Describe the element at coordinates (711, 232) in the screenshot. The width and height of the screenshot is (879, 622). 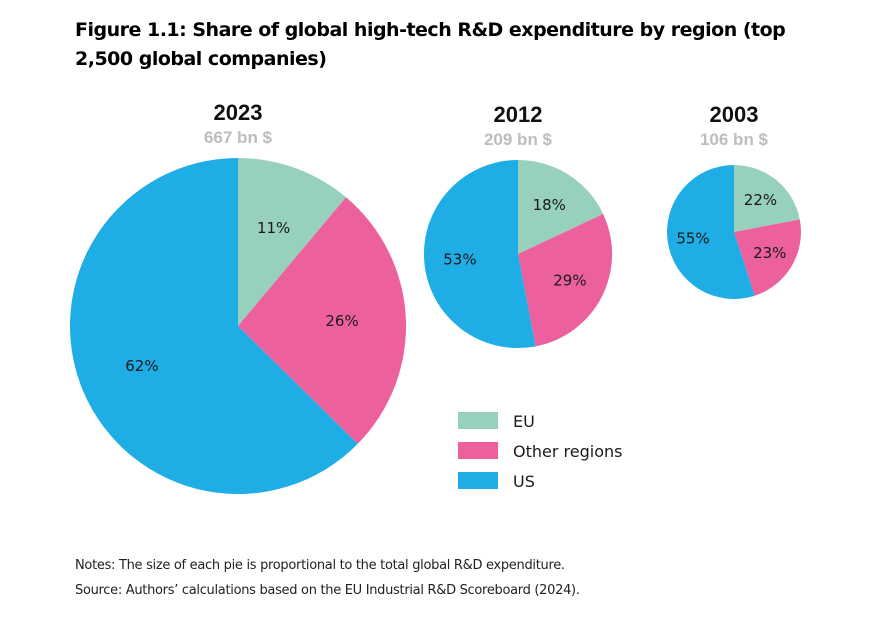
I see `slice-us-2003` at that location.